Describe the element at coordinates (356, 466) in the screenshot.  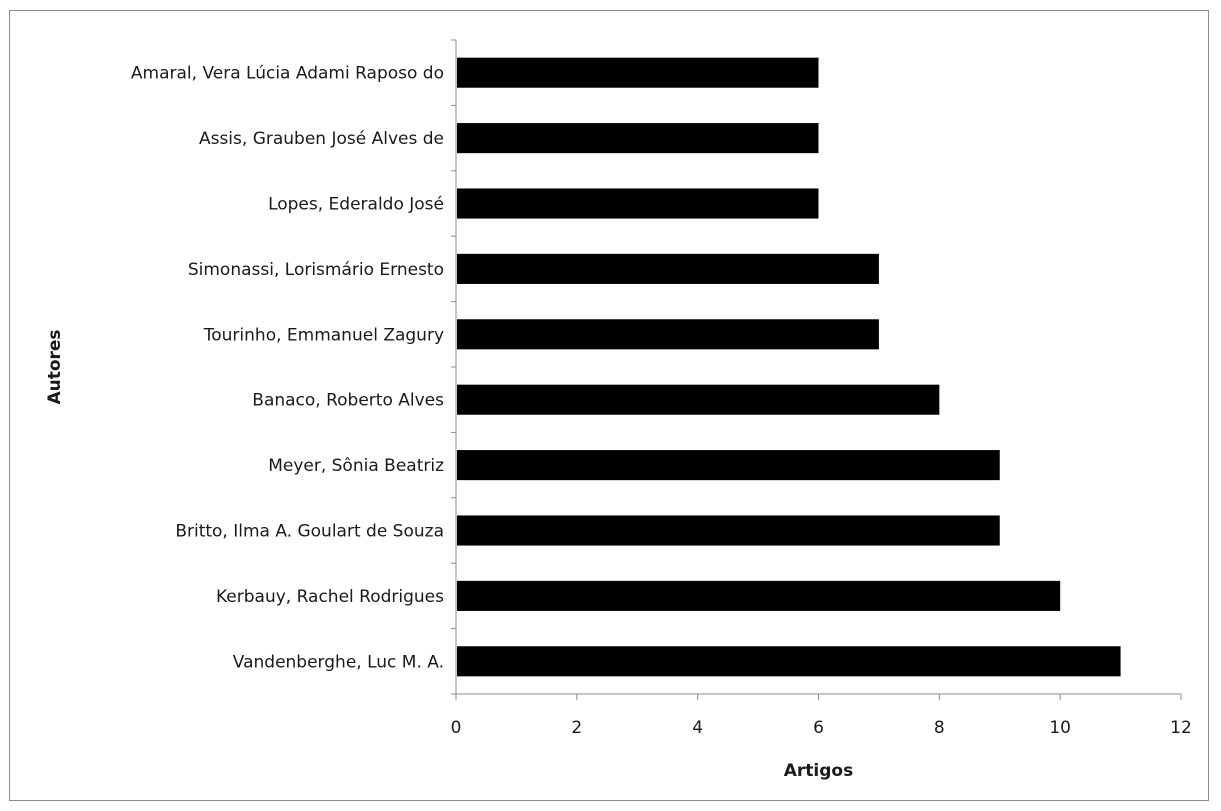
I see `category-label: Meyer, Sônia Beatriz` at that location.